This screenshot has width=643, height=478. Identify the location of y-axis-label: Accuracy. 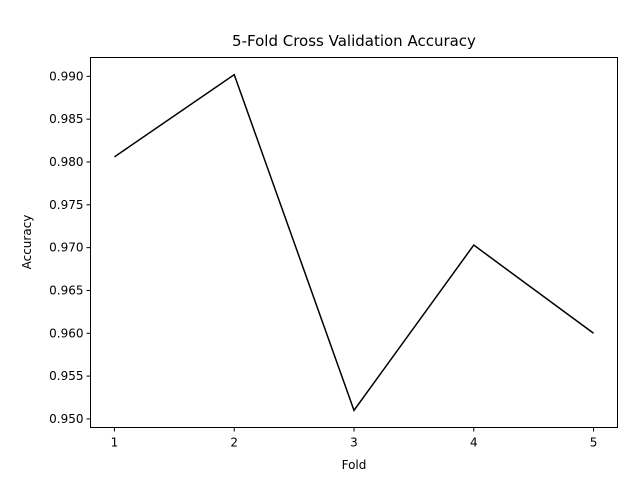
(27, 242).